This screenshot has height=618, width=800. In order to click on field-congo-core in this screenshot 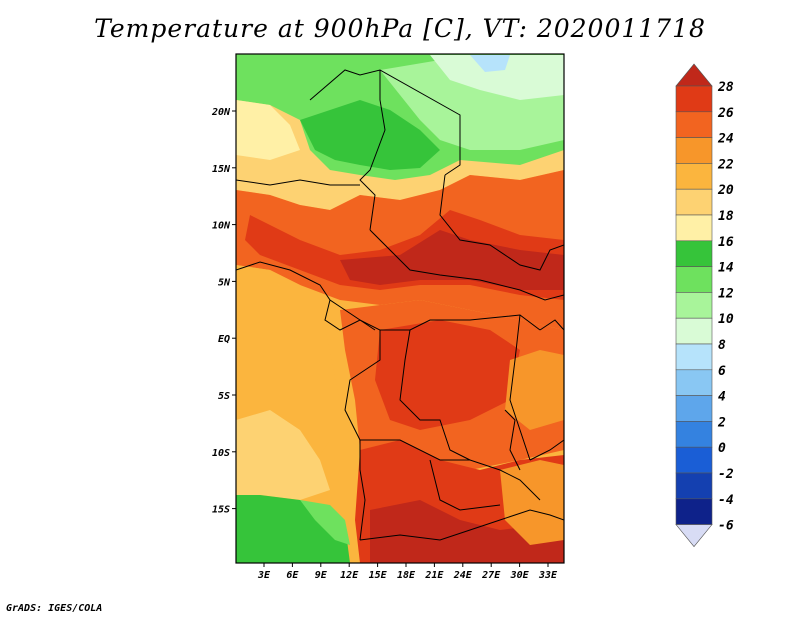, I will do `click(447, 375)`.